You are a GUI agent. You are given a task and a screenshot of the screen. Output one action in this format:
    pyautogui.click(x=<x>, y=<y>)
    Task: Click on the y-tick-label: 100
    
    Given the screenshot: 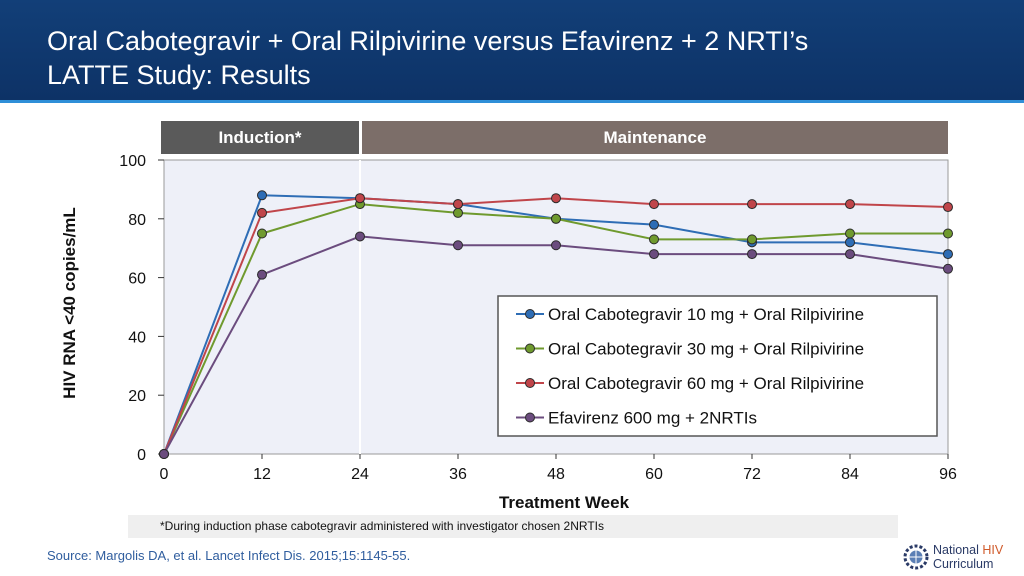 What is the action you would take?
    pyautogui.click(x=132, y=161)
    